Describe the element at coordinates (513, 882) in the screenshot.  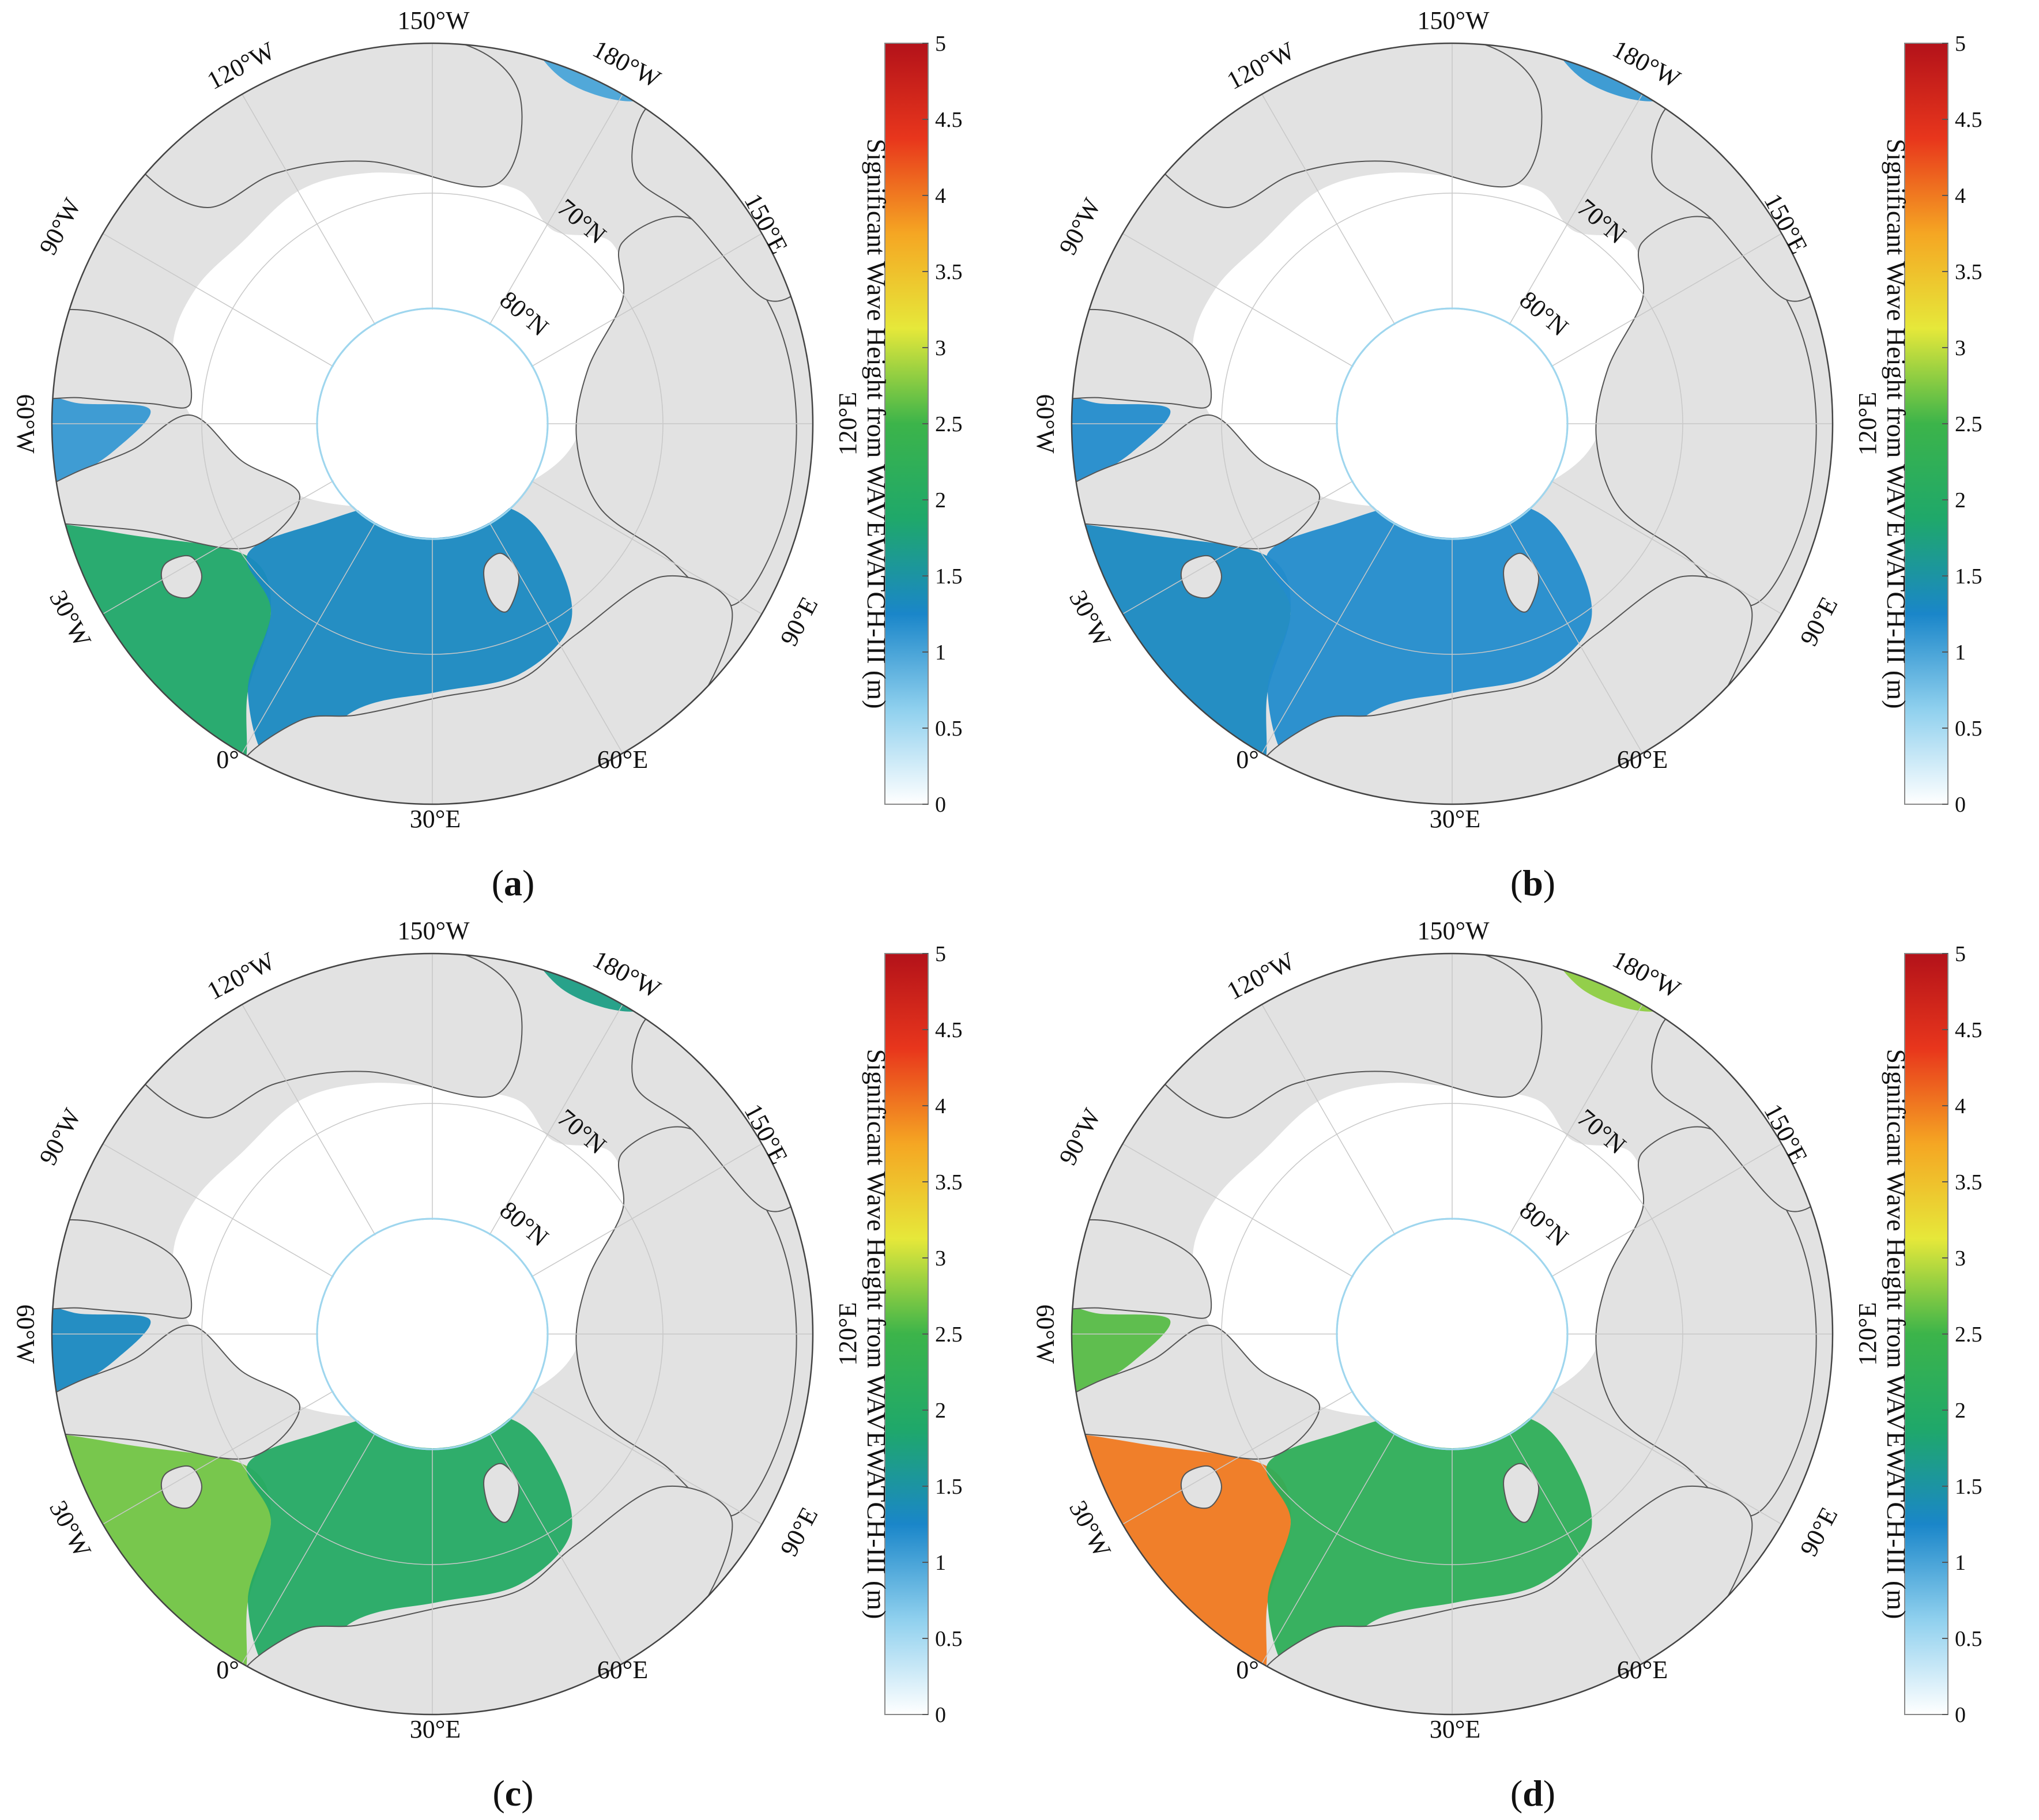
I see `panel-caption: (a)` at that location.